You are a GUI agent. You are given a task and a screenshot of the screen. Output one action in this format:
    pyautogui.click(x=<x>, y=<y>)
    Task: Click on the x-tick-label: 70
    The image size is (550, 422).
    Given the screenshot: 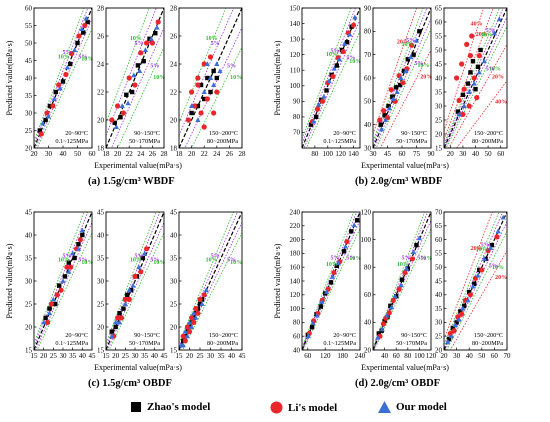 What is the action you would take?
    pyautogui.click(x=508, y=356)
    